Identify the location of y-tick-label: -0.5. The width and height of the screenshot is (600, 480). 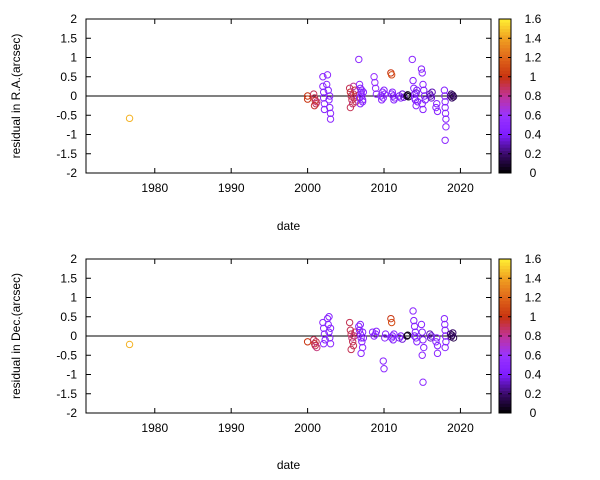
(66, 355).